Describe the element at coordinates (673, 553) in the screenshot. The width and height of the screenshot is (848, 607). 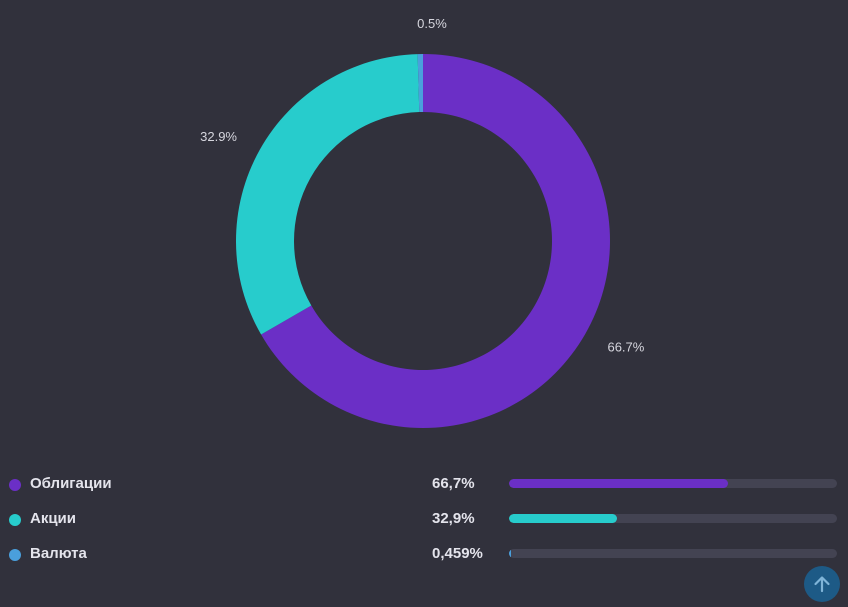
I see `legend-bar-currency` at that location.